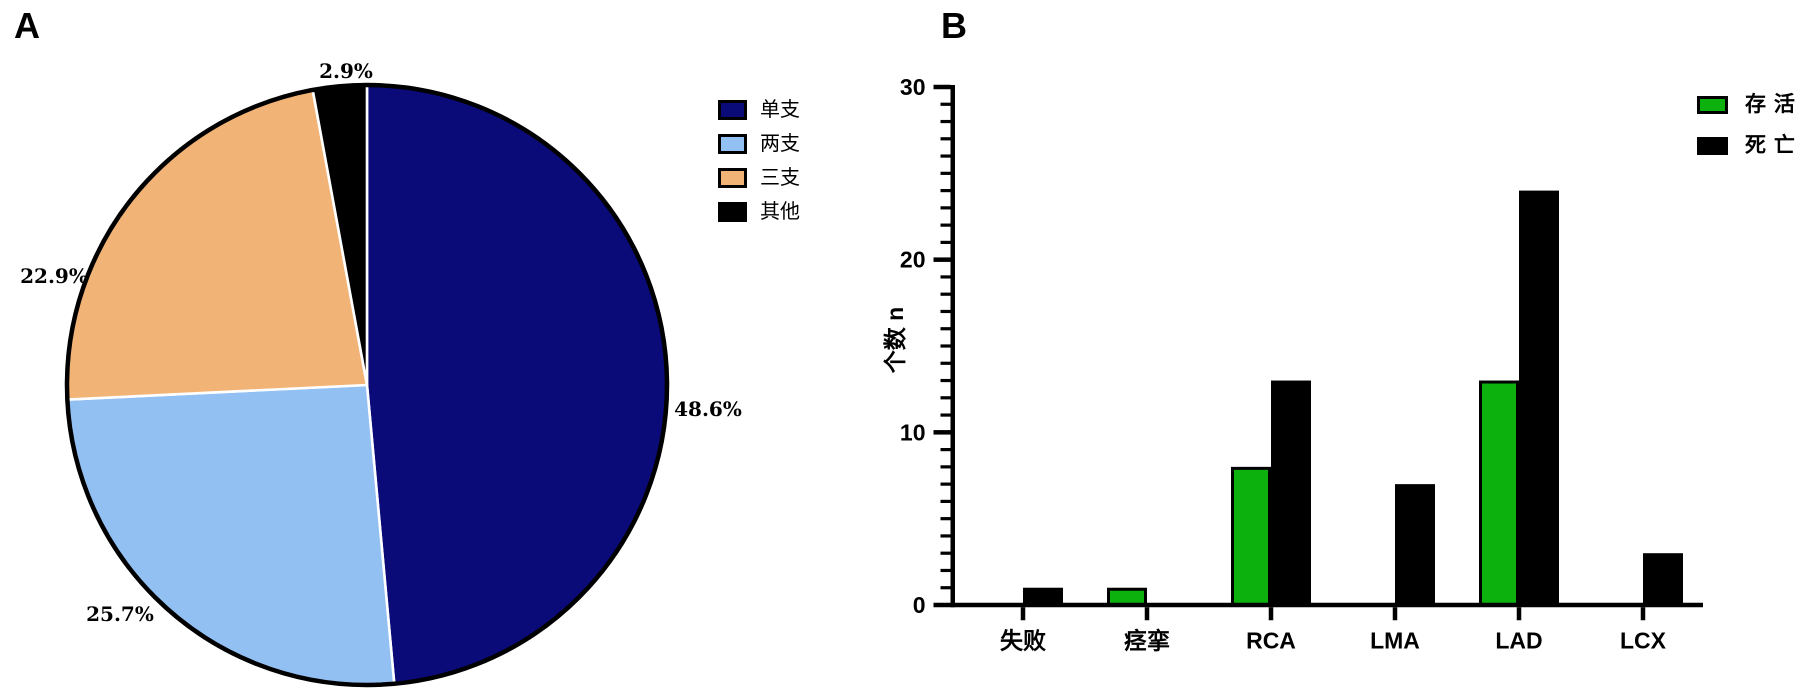  Describe the element at coordinates (1147, 640) in the screenshot. I see `x-tick-label-痉挛: 痉挛` at that location.